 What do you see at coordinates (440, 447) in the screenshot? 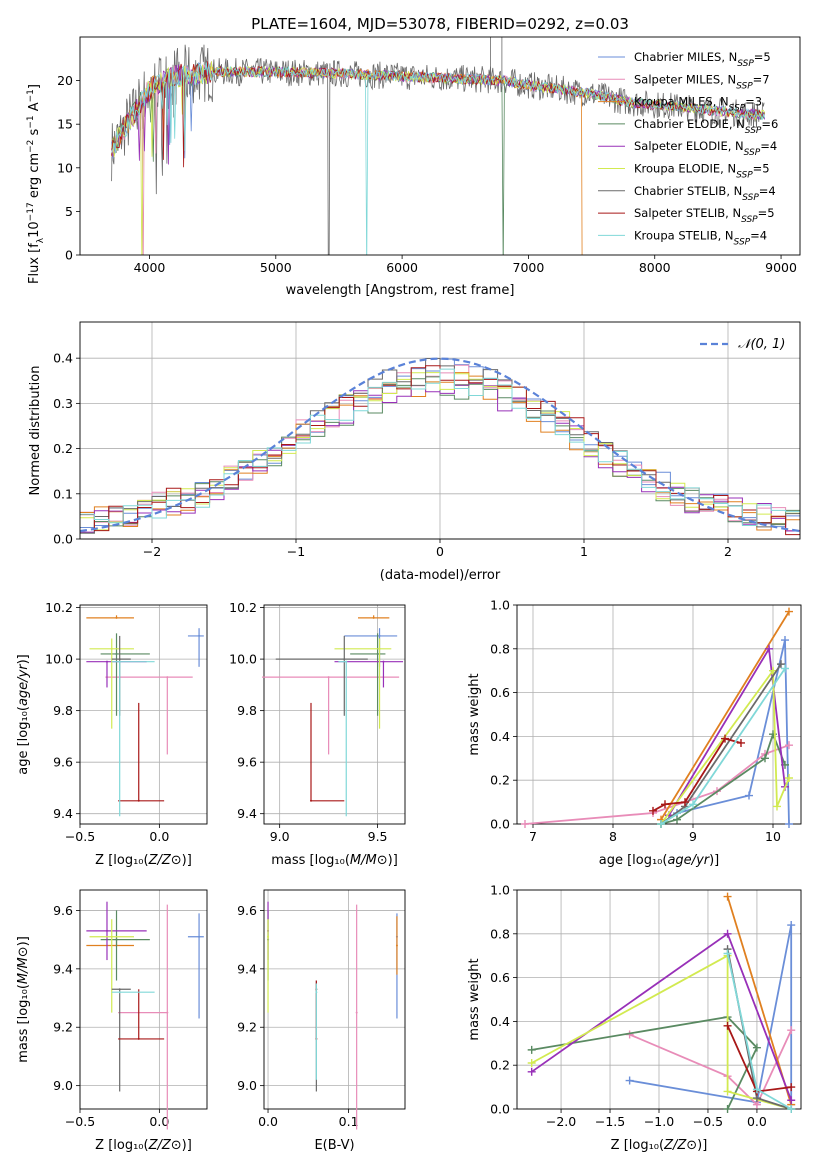
I see `histogram-step` at bounding box center [440, 447].